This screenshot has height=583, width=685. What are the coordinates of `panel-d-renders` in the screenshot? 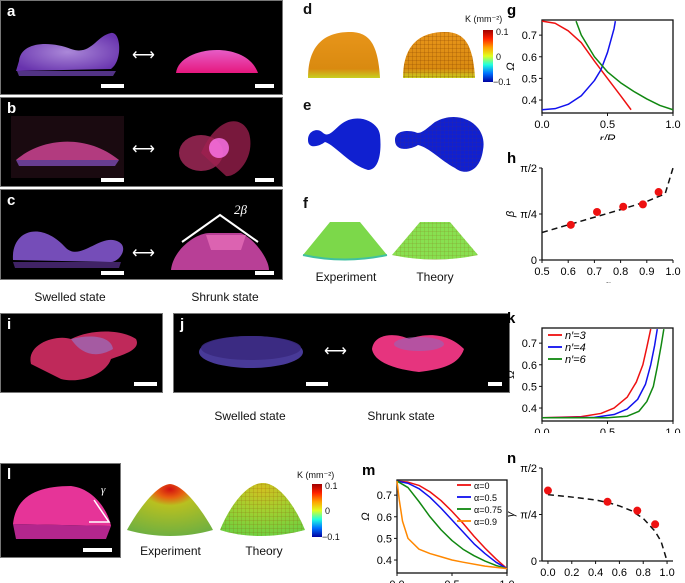 It's located at (391, 55).